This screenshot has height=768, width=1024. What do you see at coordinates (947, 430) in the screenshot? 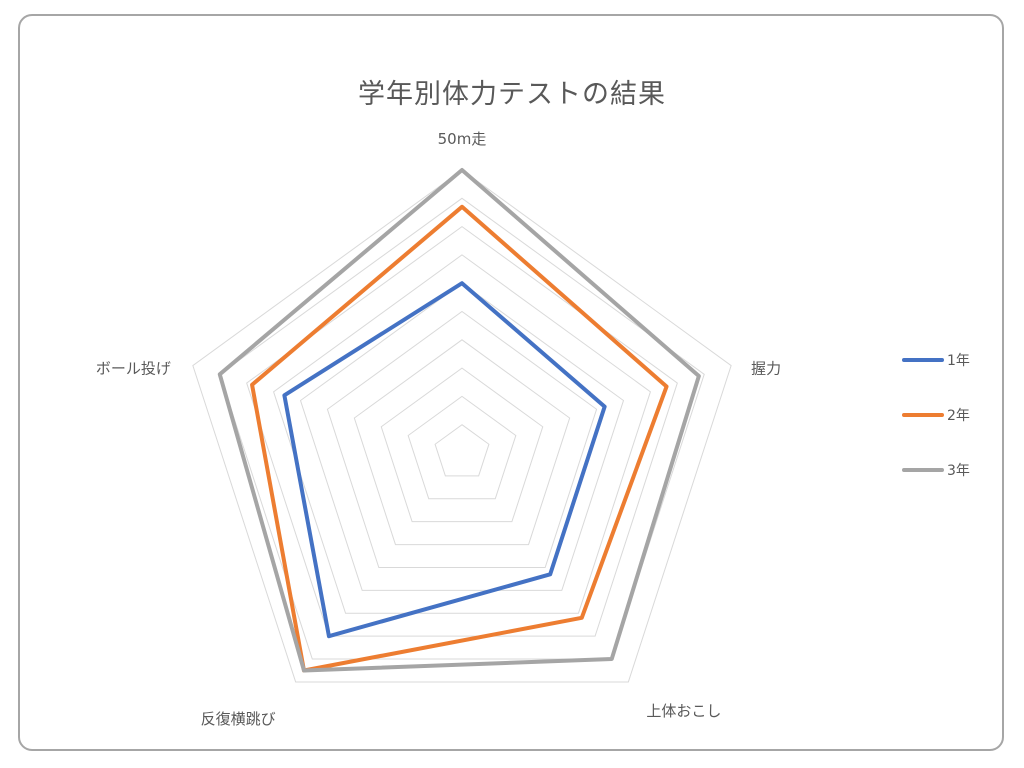
I see `legend: 1年 2年 3年` at bounding box center [947, 430].